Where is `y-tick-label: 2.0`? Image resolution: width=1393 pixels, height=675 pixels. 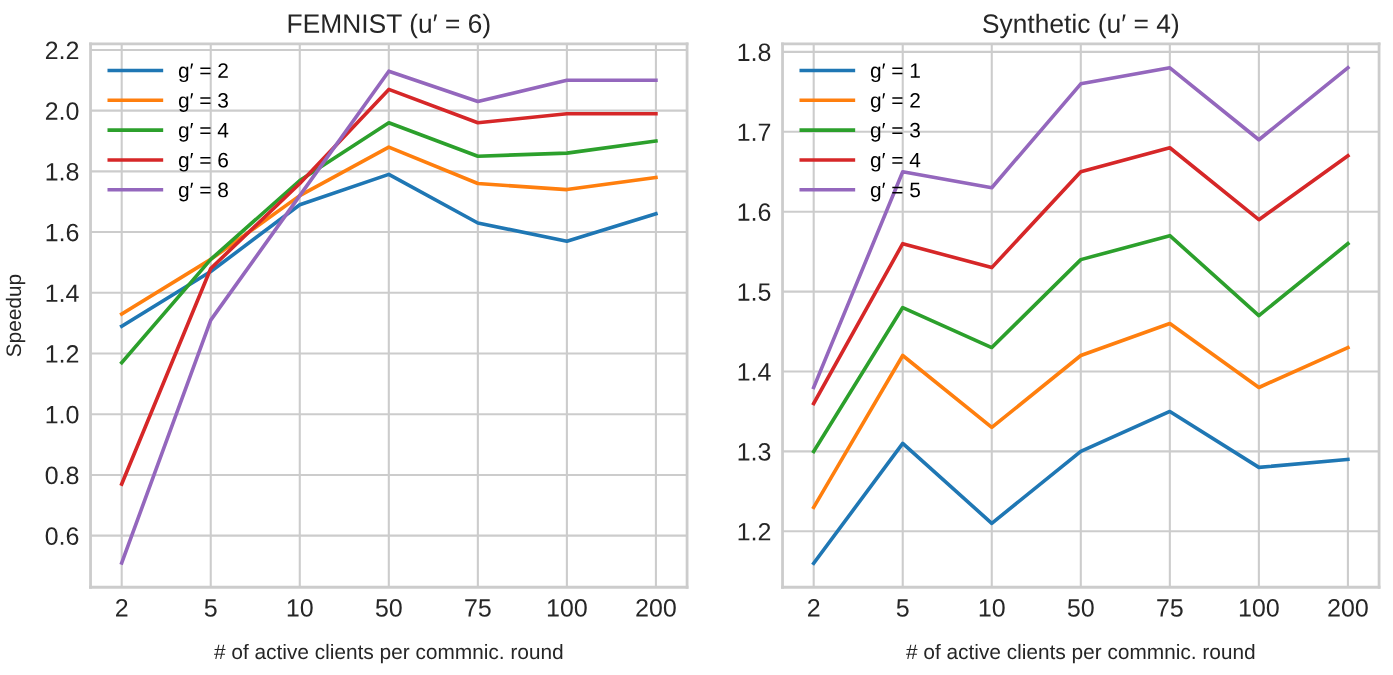 y-tick-label: 2.0 is located at coordinates (62, 111).